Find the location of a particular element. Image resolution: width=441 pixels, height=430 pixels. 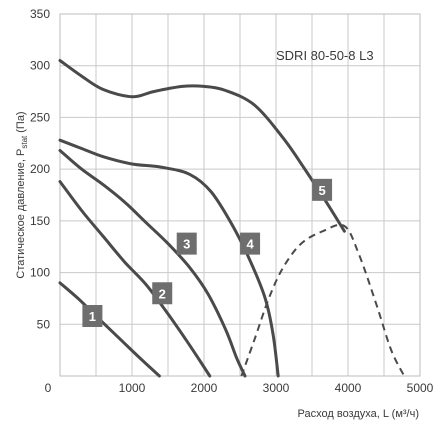

y-tick-label: 200 is located at coordinates (40, 169).